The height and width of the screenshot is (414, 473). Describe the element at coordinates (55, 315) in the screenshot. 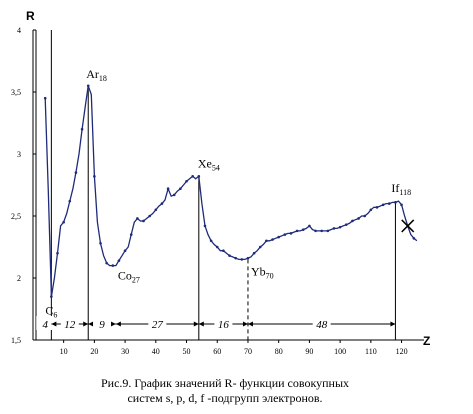

I see `element-number: 6` at that location.